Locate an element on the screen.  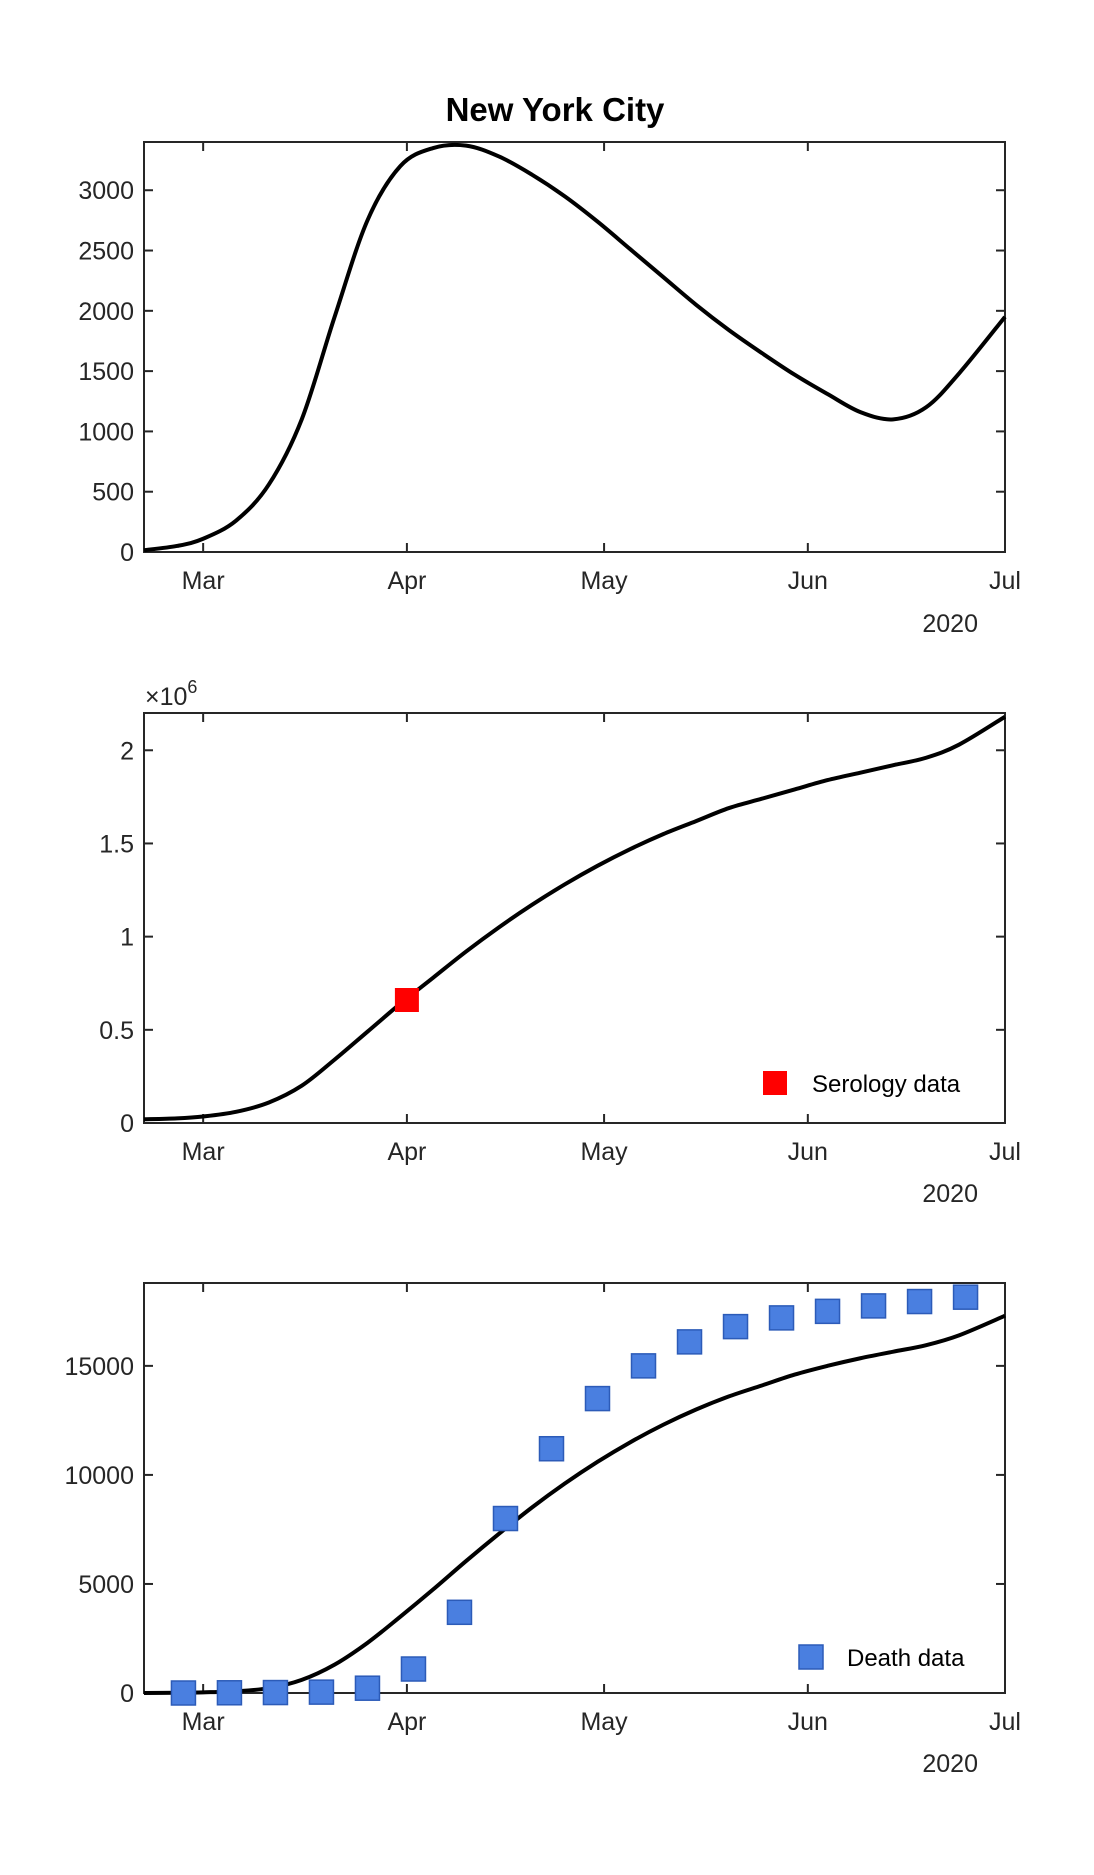
infections-x-tick-label: Apr is located at coordinates (406, 1152).